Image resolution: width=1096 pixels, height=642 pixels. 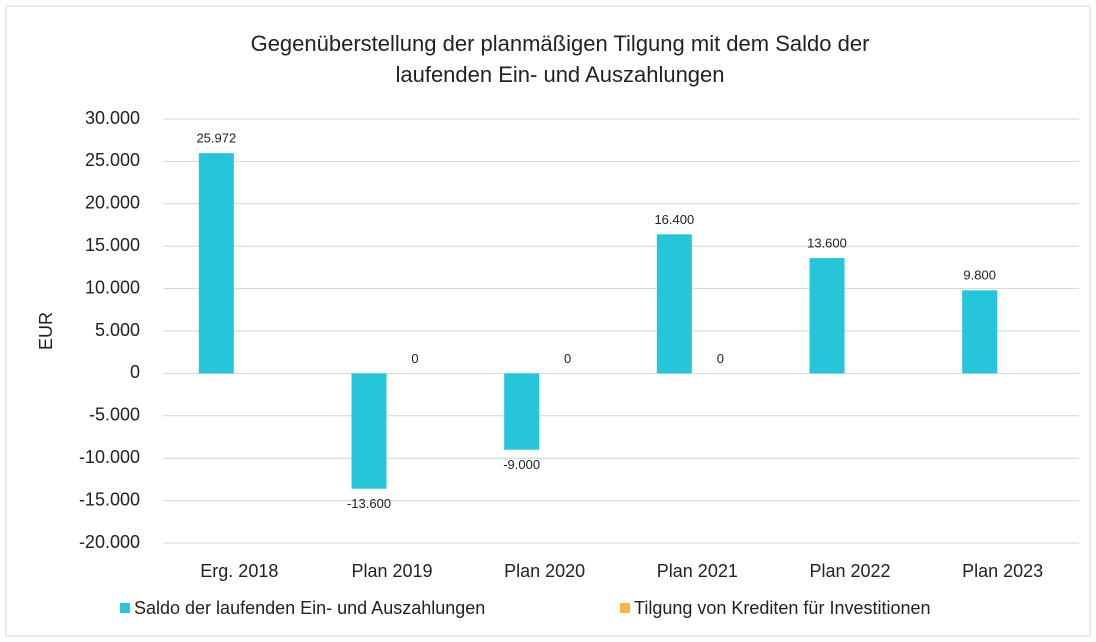 I want to click on data-label: 25.972, so click(x=216, y=138).